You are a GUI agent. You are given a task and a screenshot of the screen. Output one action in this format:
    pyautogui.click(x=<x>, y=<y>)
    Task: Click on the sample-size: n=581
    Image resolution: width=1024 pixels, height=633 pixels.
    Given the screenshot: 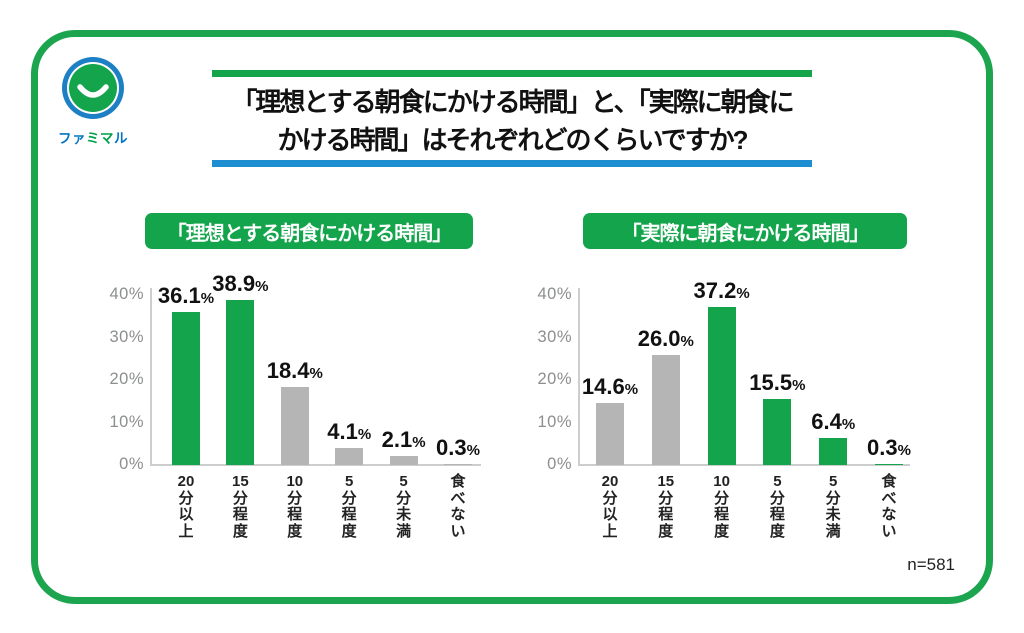 What is the action you would take?
    pyautogui.click(x=931, y=564)
    